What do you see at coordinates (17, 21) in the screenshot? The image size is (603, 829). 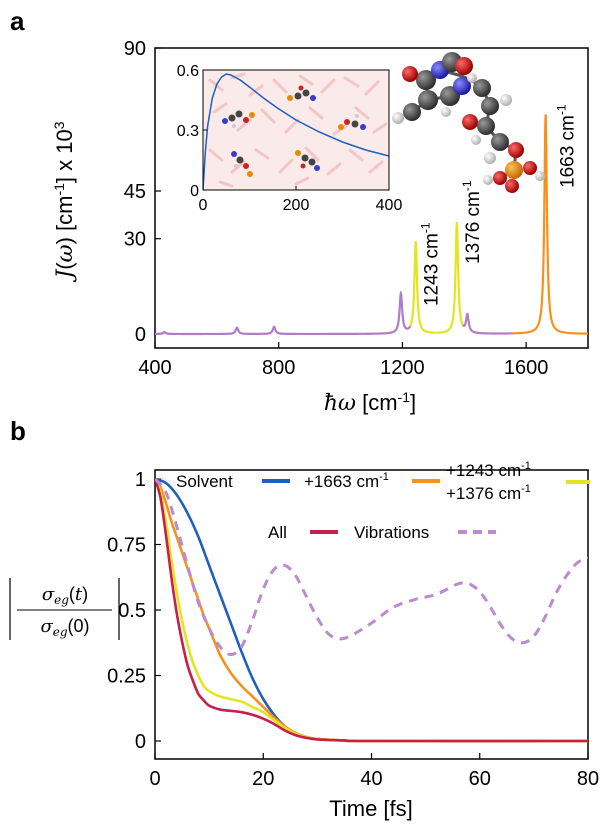 I see `panel-label-a: a` at bounding box center [17, 21].